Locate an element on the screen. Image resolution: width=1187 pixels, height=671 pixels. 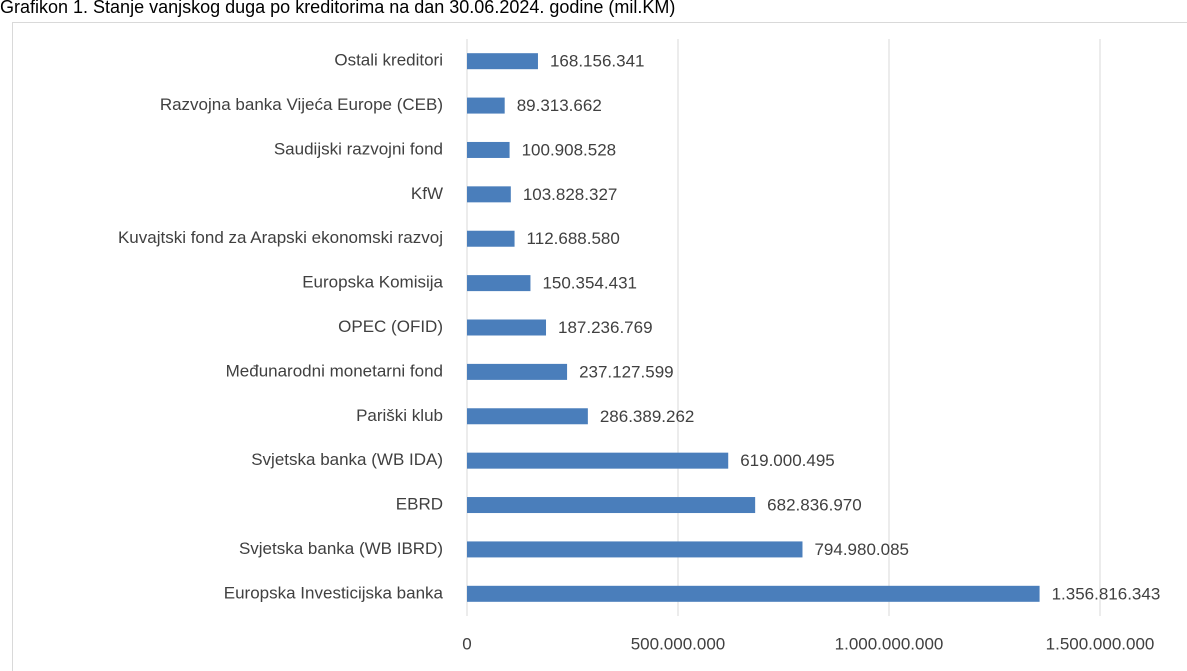
x-tick-label: 1.500.000.000 is located at coordinates (1100, 643).